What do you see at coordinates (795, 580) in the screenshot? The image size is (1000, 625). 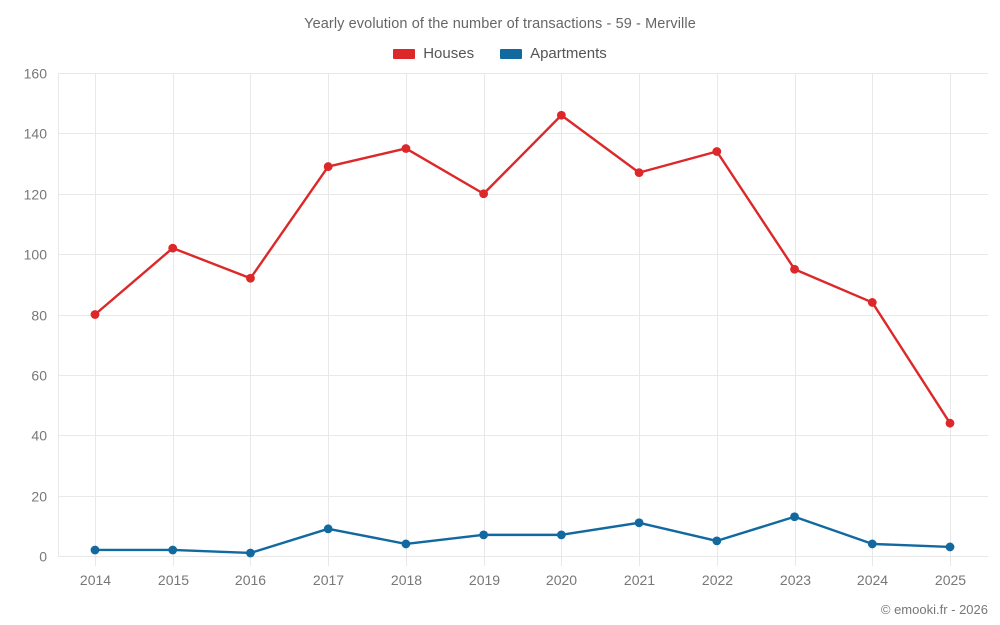 I see `x-axis-tick-label: 2023` at bounding box center [795, 580].